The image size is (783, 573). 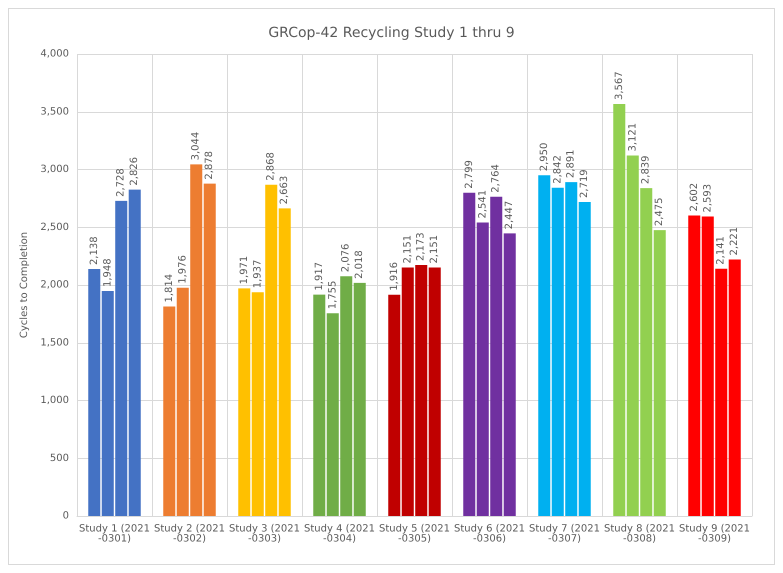 I want to click on data-label: 2,891, so click(x=571, y=163).